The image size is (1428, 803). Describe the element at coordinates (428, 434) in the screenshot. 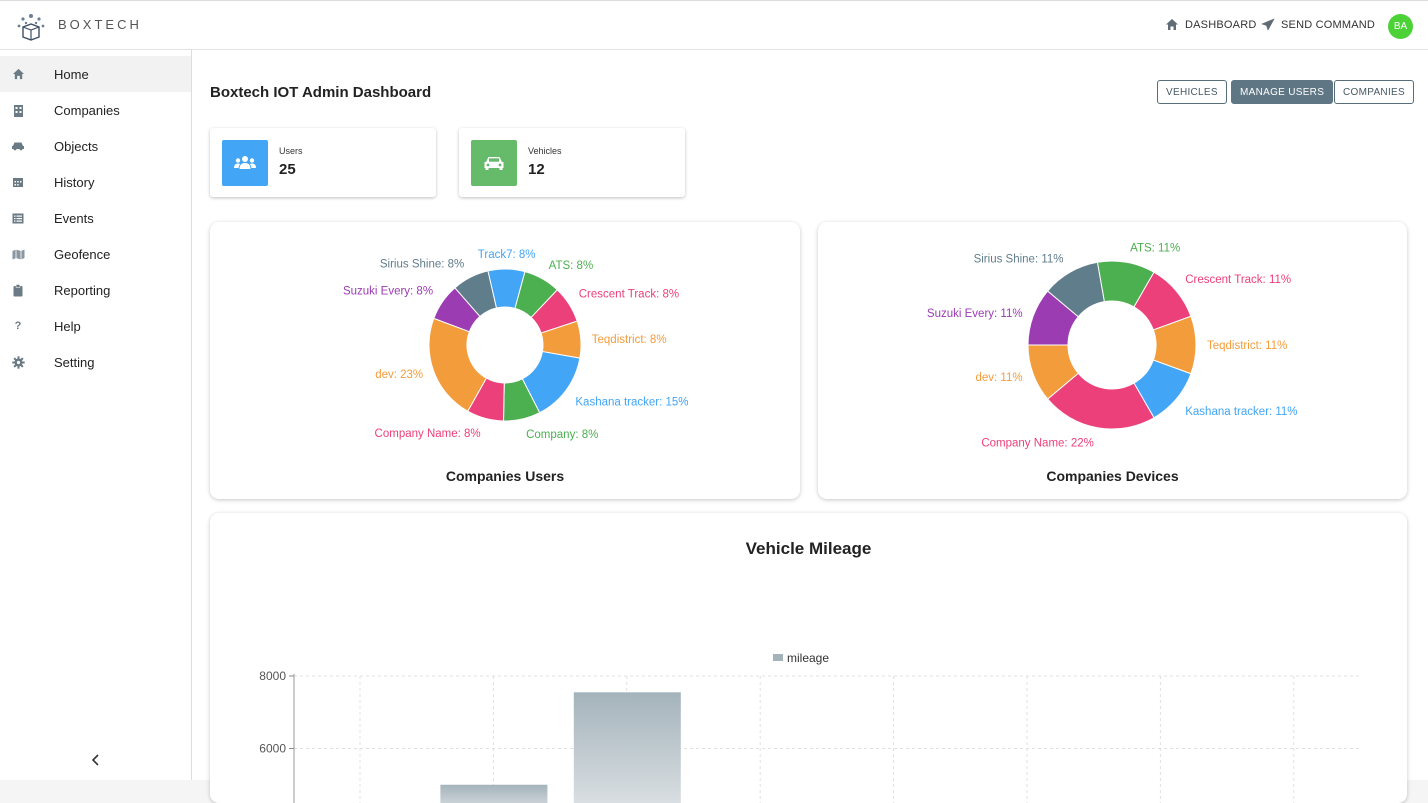

I see `slice-label: Company Name: 8%` at that location.